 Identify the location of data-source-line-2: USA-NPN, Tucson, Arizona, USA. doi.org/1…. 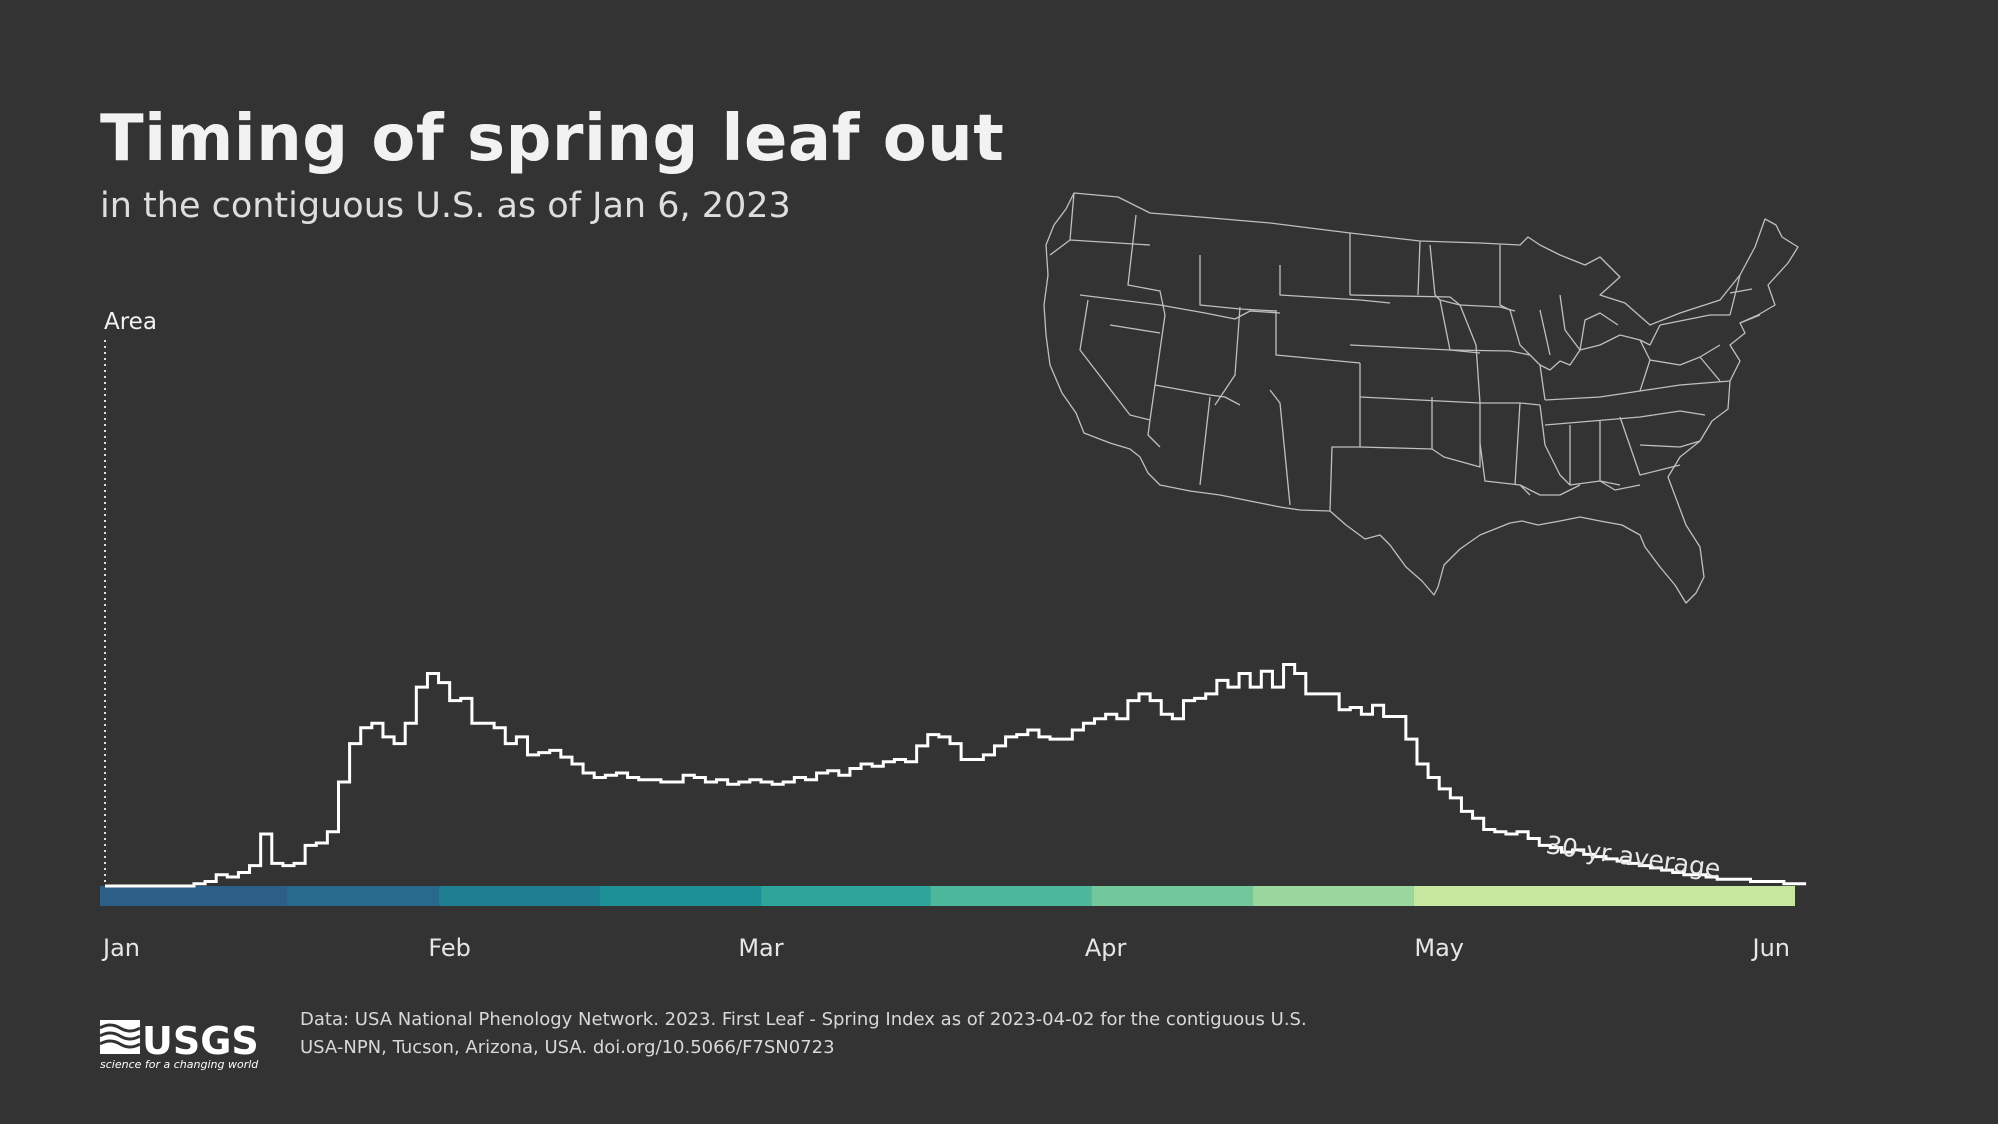
(567, 1047).